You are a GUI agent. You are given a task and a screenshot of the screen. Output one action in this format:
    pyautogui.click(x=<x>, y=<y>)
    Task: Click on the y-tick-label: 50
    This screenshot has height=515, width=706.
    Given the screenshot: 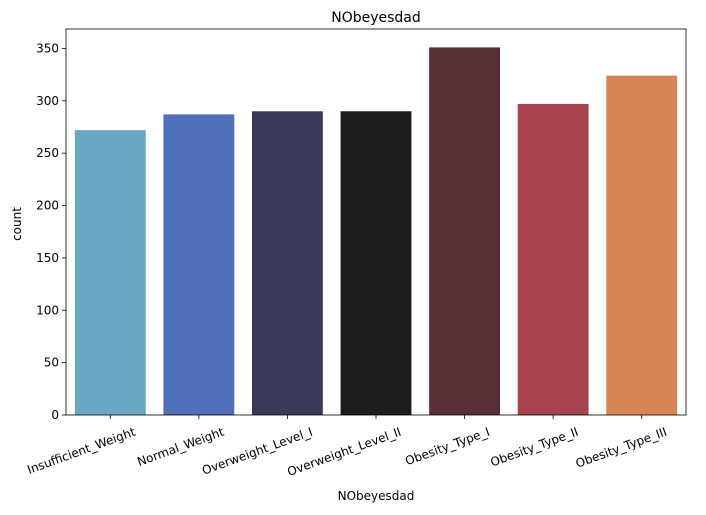 What is the action you would take?
    pyautogui.click(x=51, y=363)
    